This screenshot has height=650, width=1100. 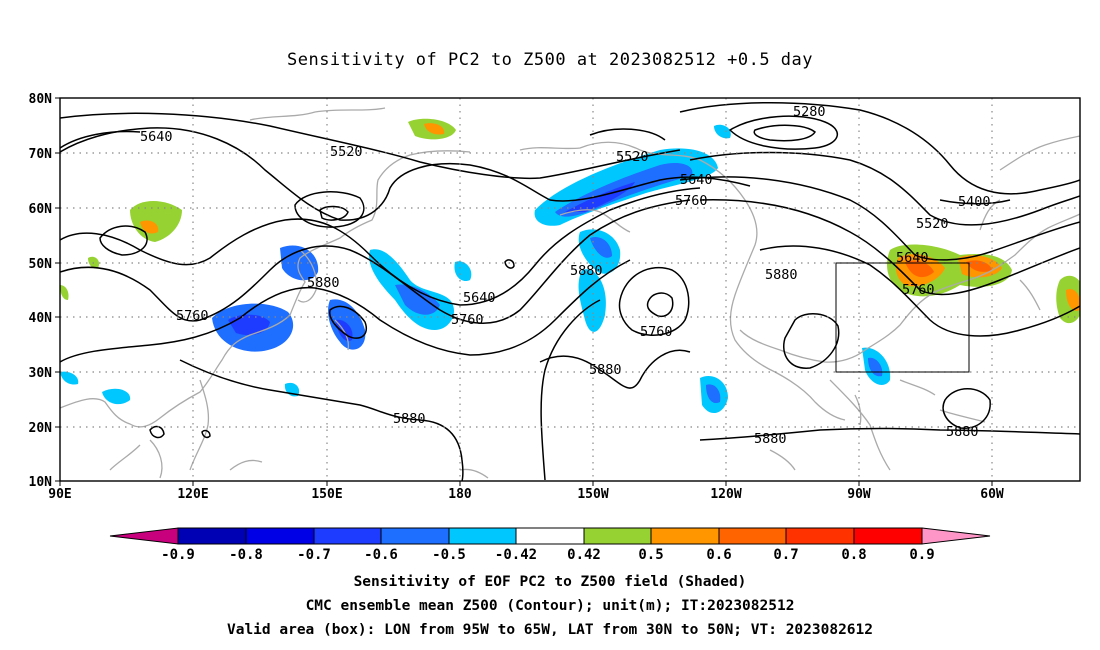 What do you see at coordinates (370, 146) in the screenshot?
I see `contour-5520-north` at bounding box center [370, 146].